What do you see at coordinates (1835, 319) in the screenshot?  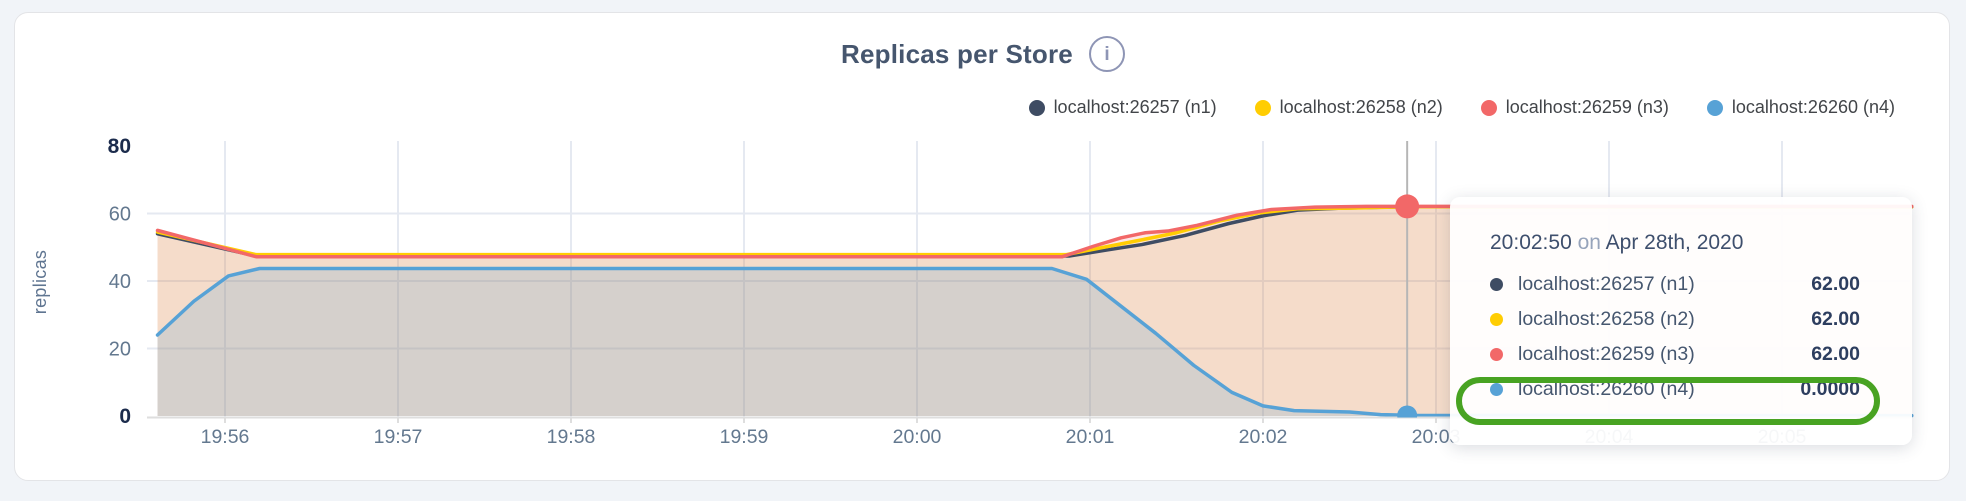 I see `tooltip-value-n2: 62.00` at bounding box center [1835, 319].